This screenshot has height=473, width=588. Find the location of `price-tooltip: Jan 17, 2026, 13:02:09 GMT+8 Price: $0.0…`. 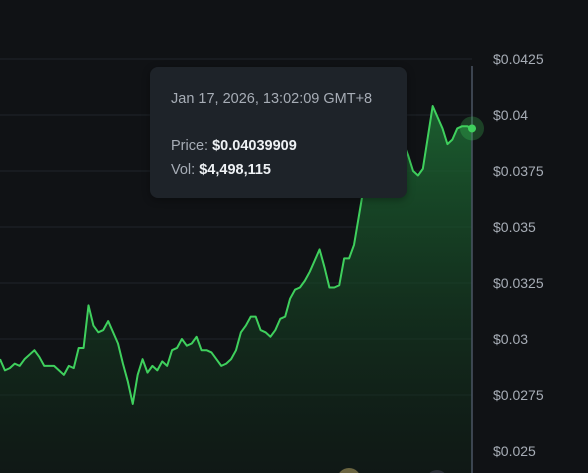

price-tooltip: Jan 17, 2026, 13:02:09 GMT+8 Price: $0.0… is located at coordinates (278, 132).